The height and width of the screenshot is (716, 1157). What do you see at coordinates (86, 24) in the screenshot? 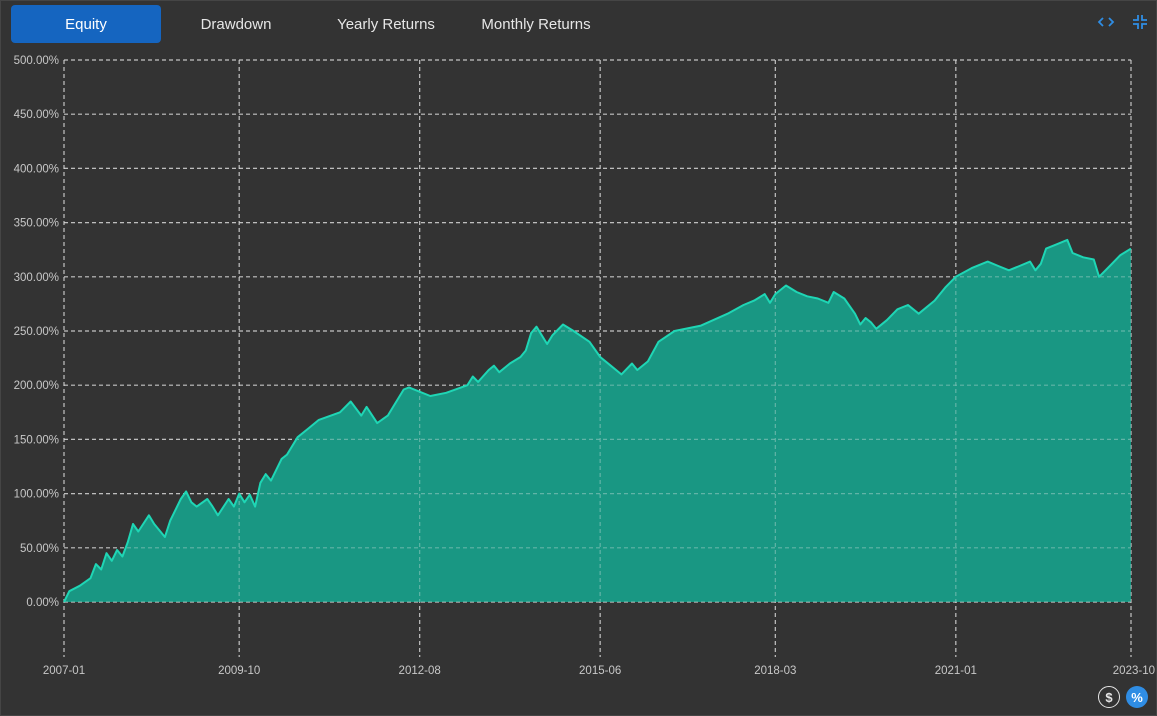
I see `tab-equity: Equity` at bounding box center [86, 24].